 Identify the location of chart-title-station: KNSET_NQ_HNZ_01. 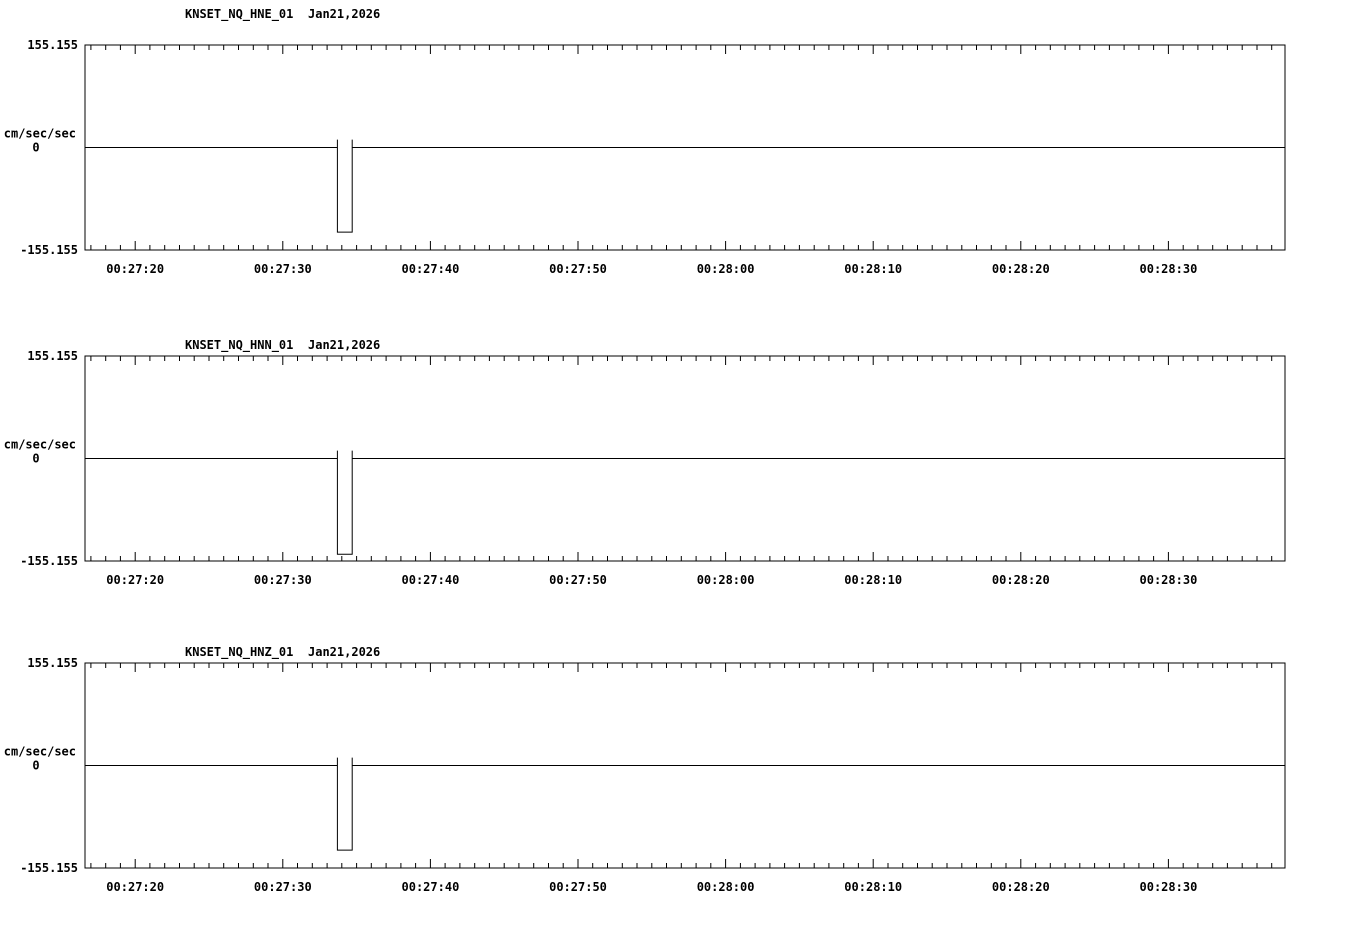
(239, 652).